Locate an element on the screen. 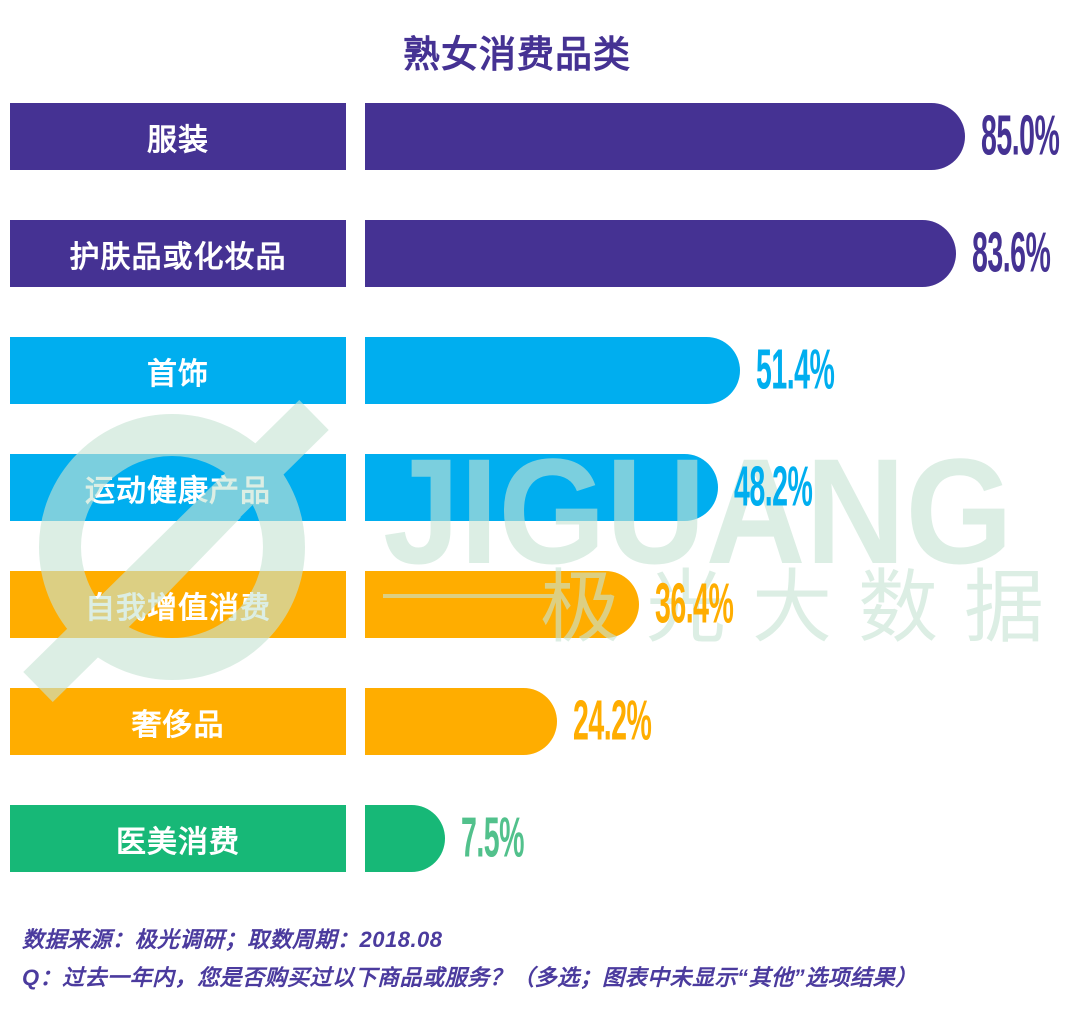 Image resolution: width=1080 pixels, height=1025 pixels. bar-row: 护肤品或化妆品 83.6% is located at coordinates (542, 253).